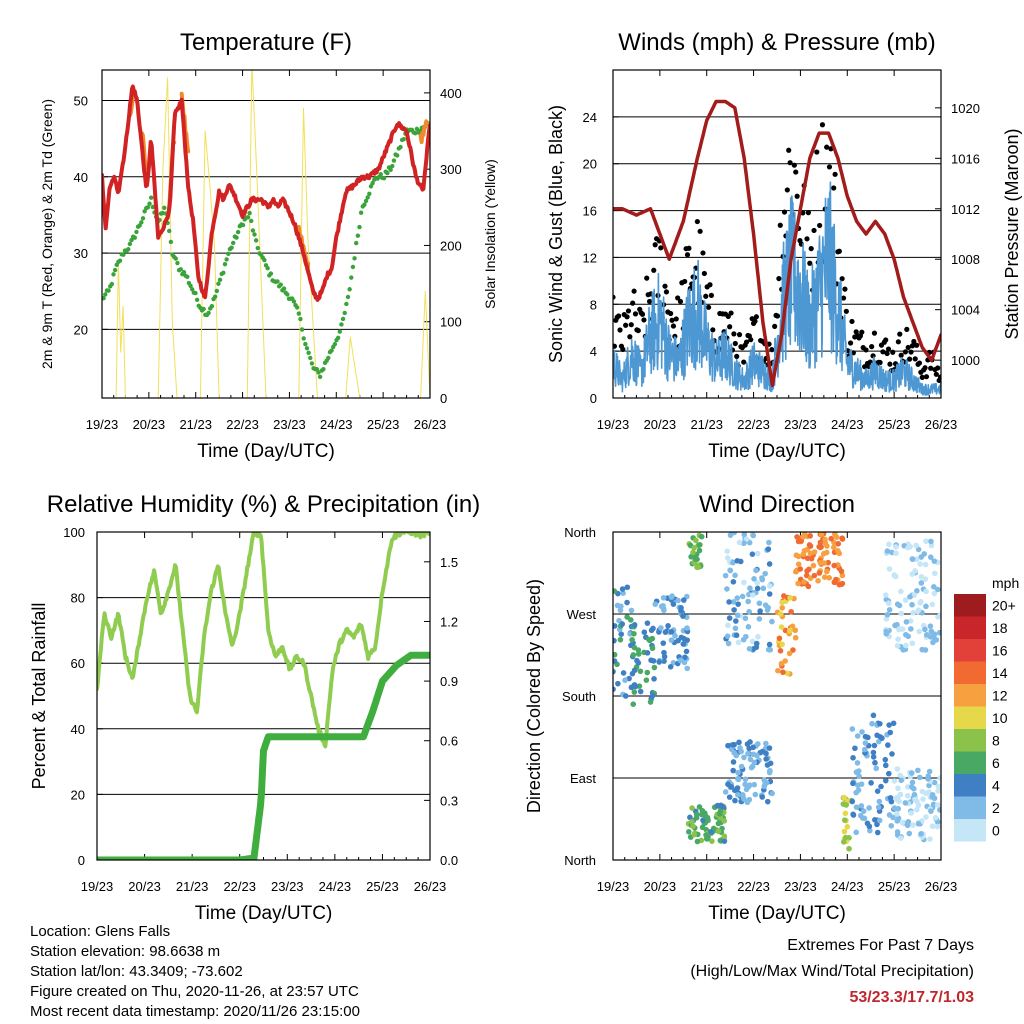 The image size is (1024, 1024). I want to click on direction-x-tick-label: 22/23, so click(753, 886).